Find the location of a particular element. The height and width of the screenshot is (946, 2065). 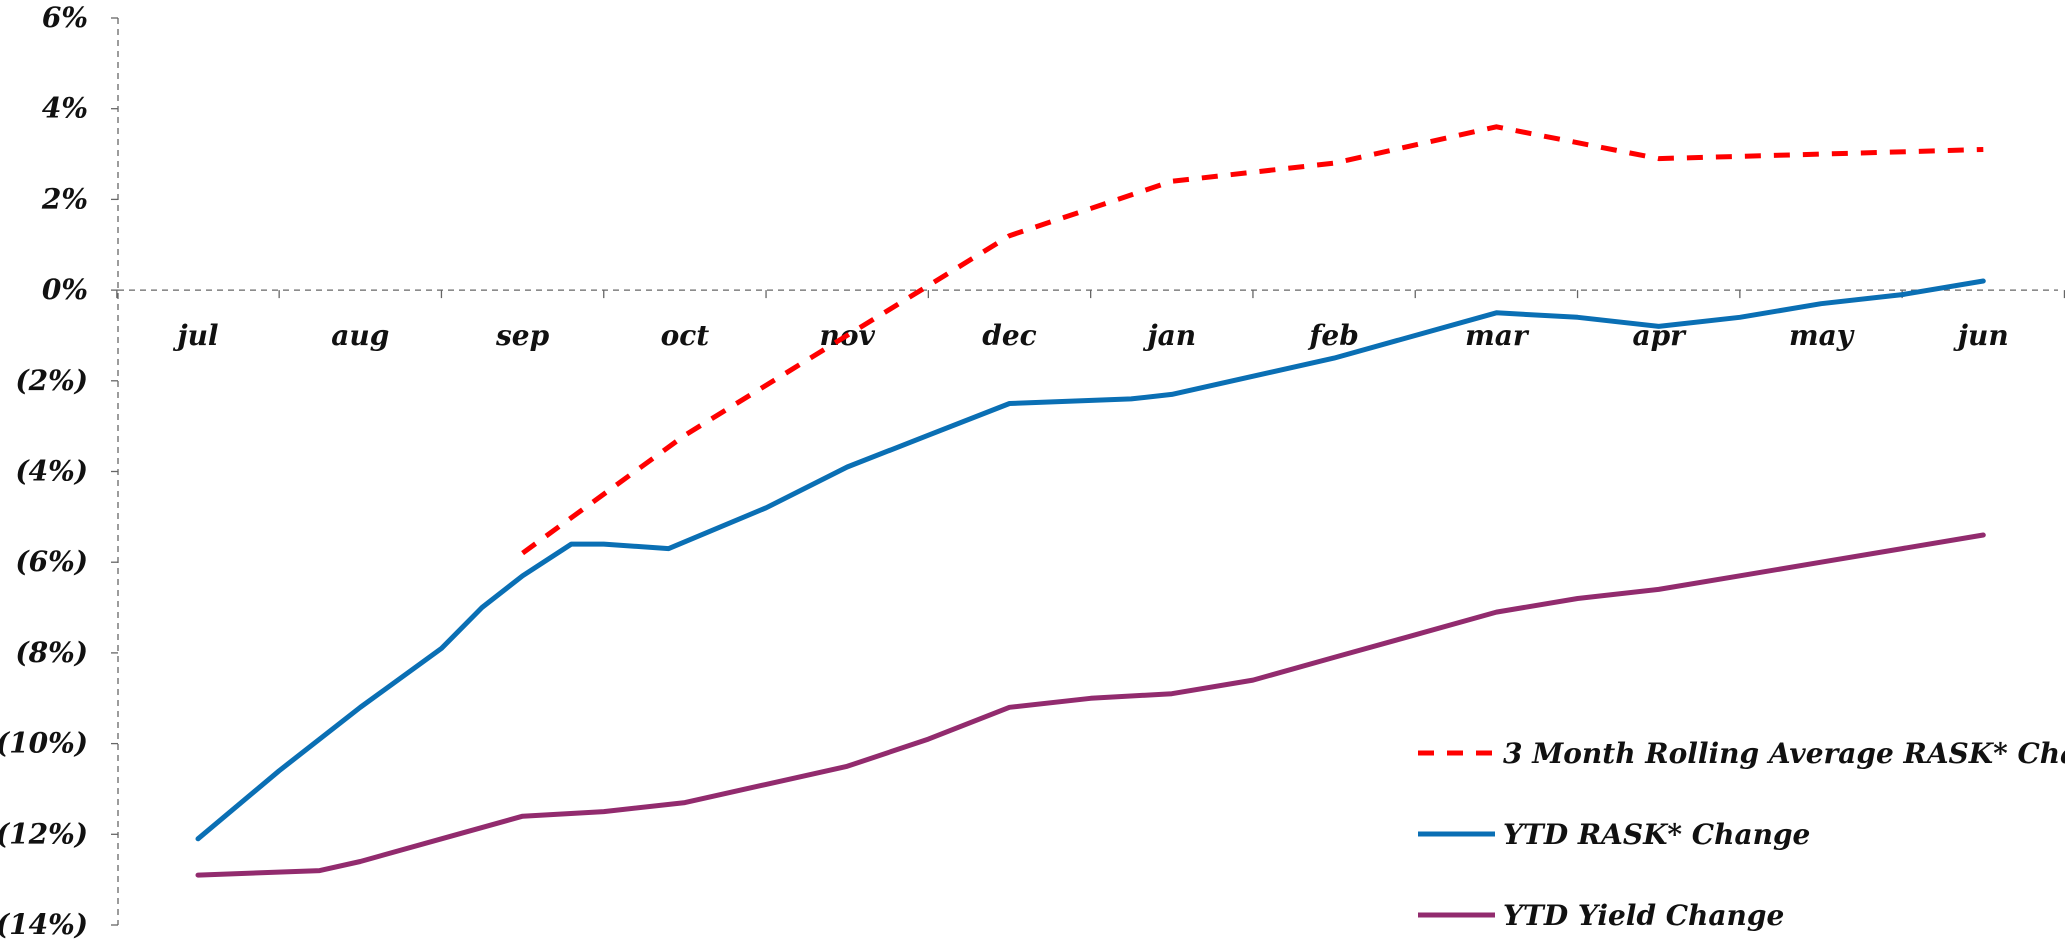

y-tick-label: (10%) is located at coordinates (44, 743).